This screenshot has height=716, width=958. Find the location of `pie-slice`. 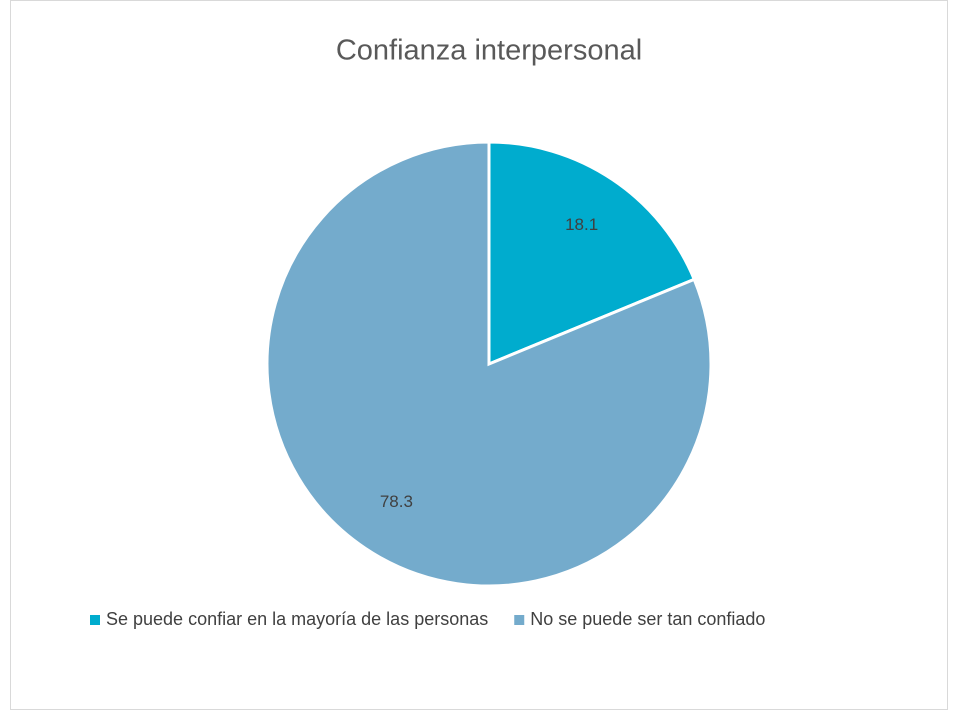

pie-slice is located at coordinates (592, 253).